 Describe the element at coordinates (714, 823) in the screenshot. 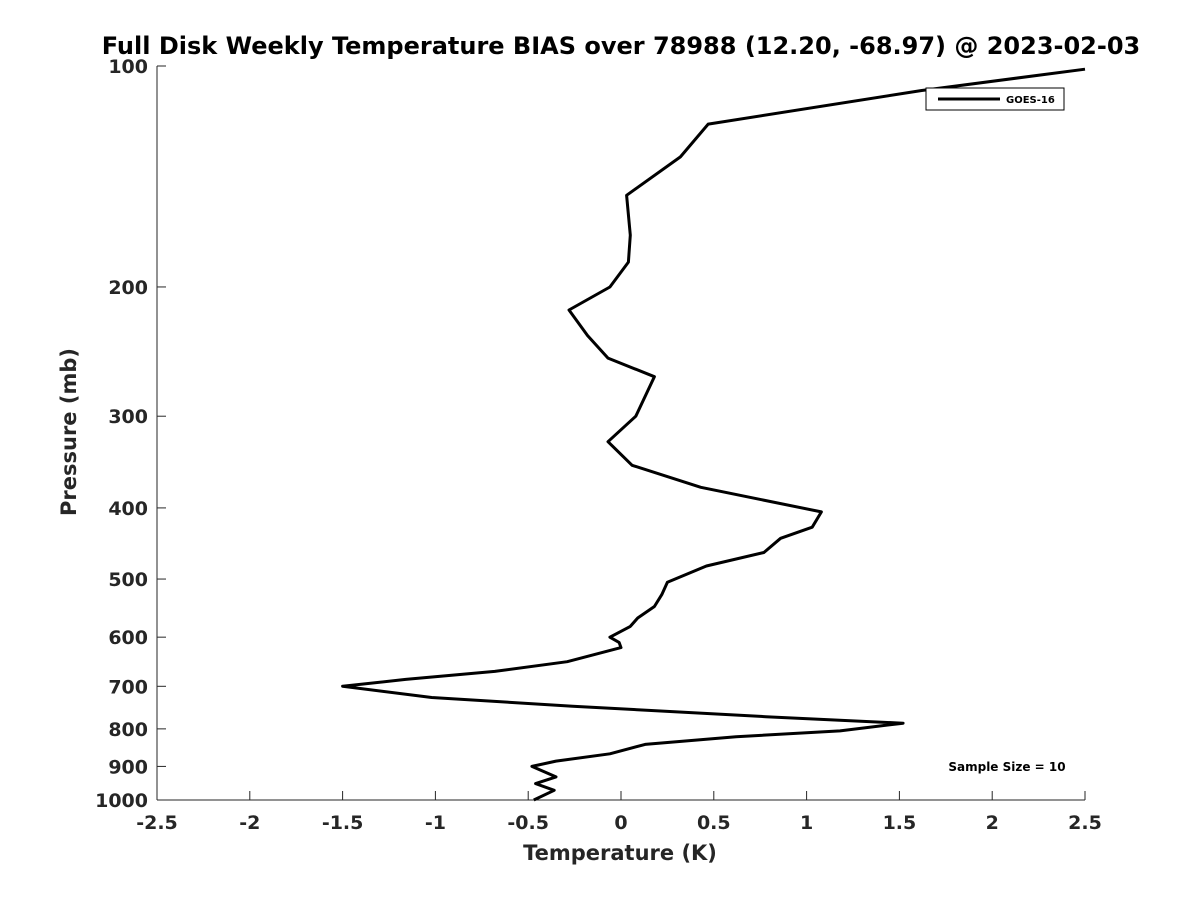

I see `x-tick-label: 0.5` at that location.